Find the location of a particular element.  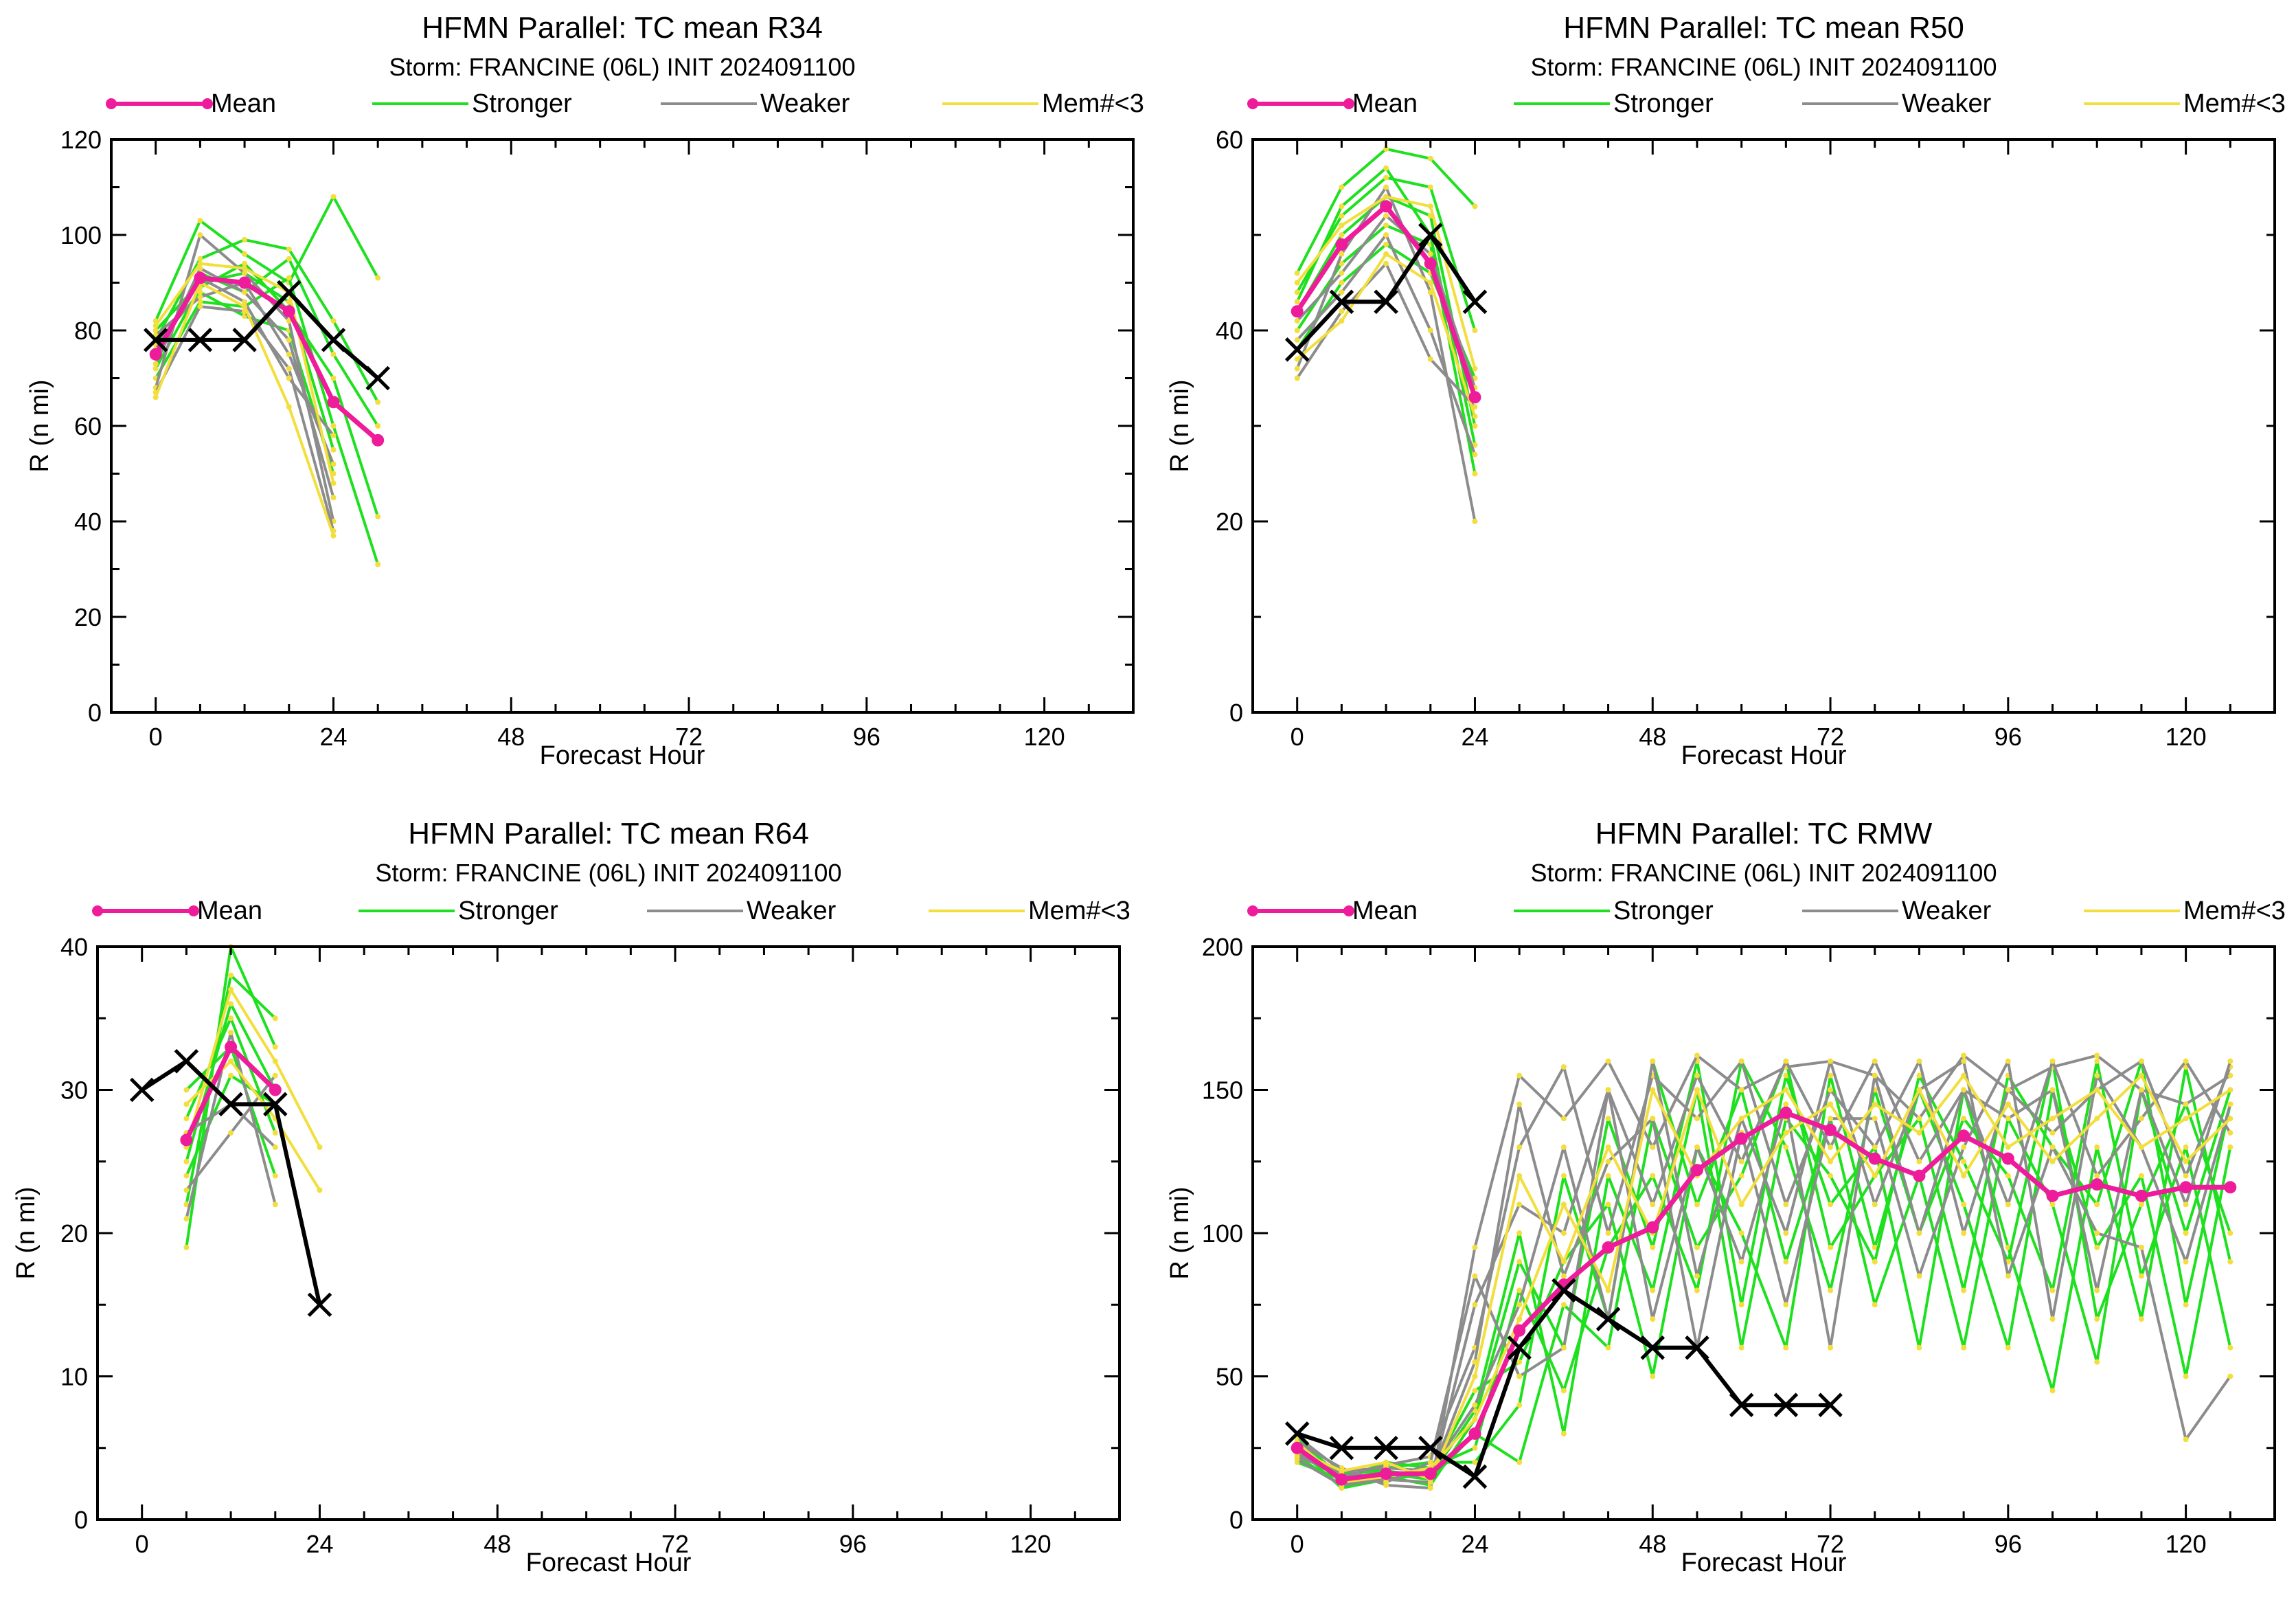

chart-title: HFMN Parallel: TC mean R64 is located at coordinates (608, 833).